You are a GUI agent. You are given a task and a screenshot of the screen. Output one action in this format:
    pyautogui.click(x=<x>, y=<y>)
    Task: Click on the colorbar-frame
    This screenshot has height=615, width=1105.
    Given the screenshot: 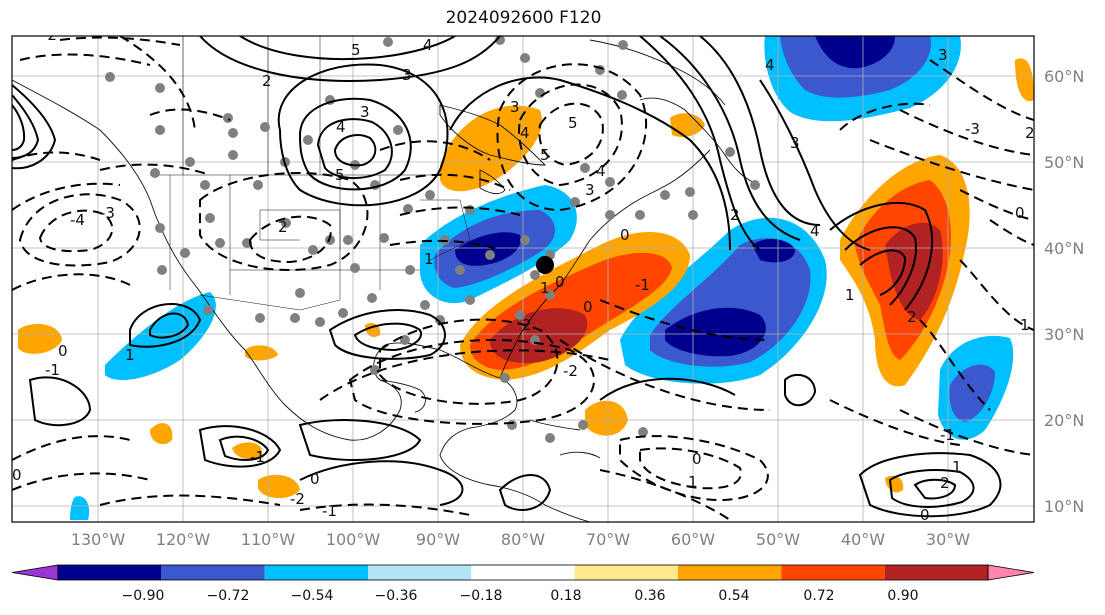 What is the action you would take?
    pyautogui.click(x=523, y=572)
    